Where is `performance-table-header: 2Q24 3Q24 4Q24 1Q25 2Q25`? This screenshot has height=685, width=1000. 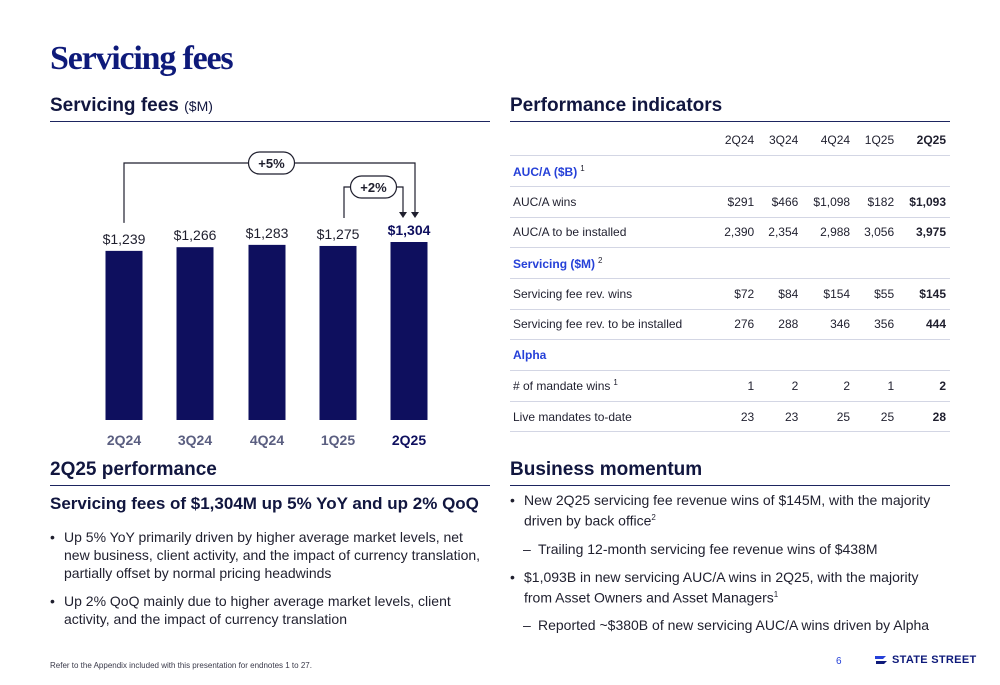 performance-table-header: 2Q24 3Q24 4Q24 1Q25 2Q25 is located at coordinates (730, 141).